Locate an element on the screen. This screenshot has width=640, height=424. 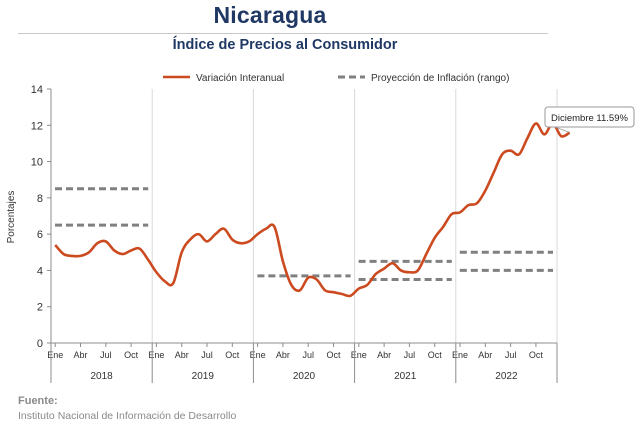
y-tick-label: 6 is located at coordinates (40, 235).